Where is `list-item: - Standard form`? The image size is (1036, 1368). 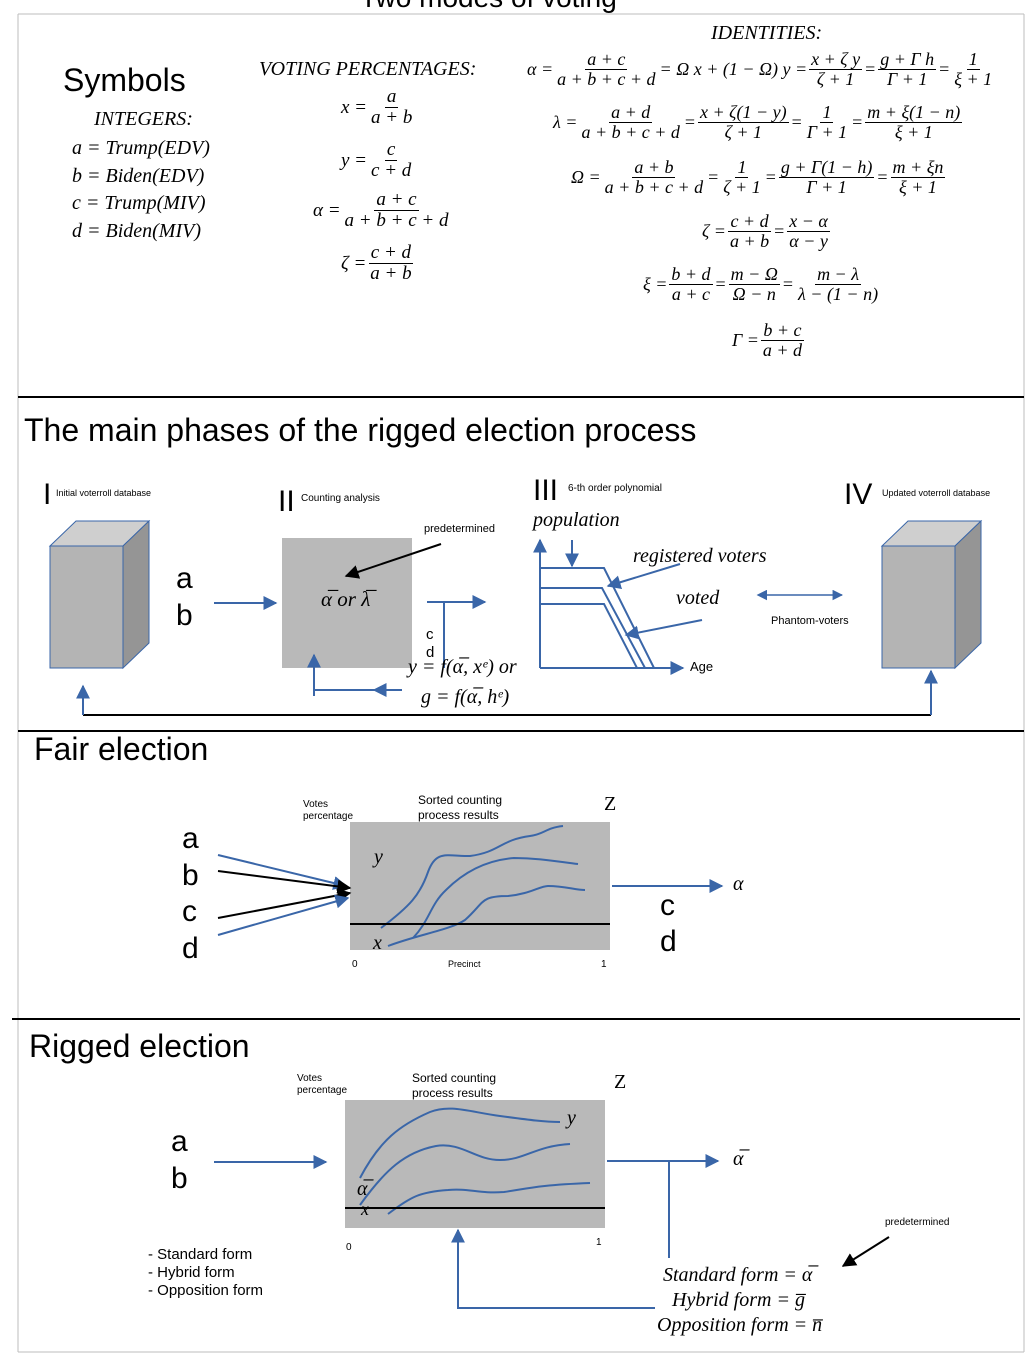
list-item: - Standard form is located at coordinates (200, 1254).